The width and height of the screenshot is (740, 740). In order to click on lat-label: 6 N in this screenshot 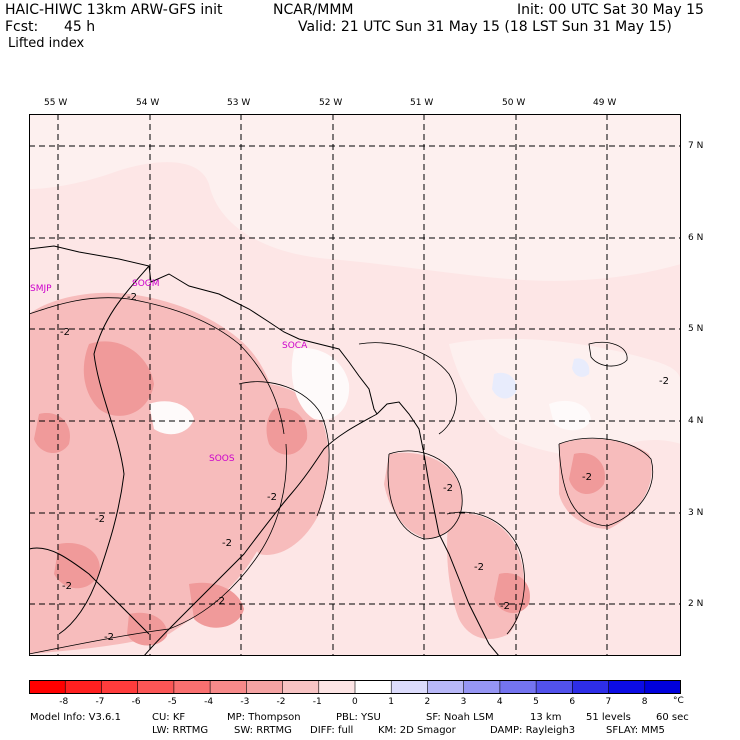, I will do `click(696, 238)`.